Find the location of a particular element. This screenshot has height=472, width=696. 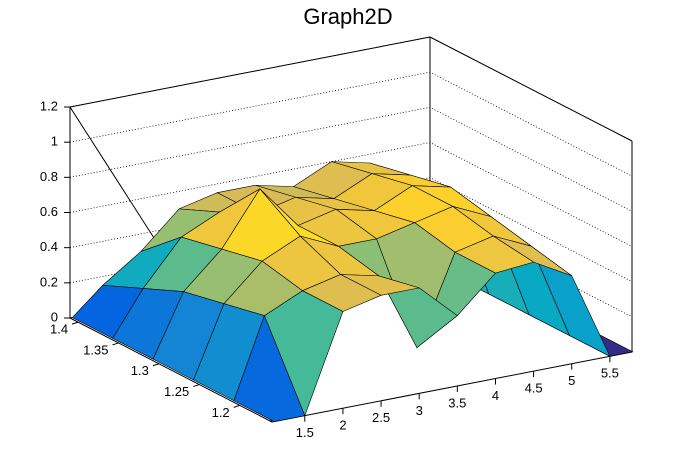

x-tick-label: 4.5 is located at coordinates (534, 388).